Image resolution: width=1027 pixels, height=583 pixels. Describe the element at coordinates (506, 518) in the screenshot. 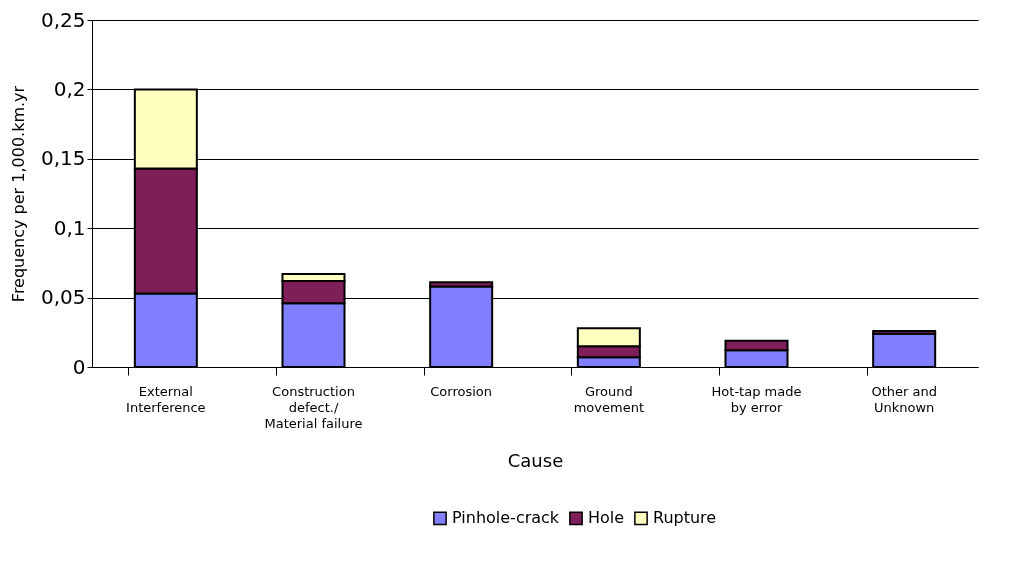

I see `legend-label: Pinhole-crack` at that location.